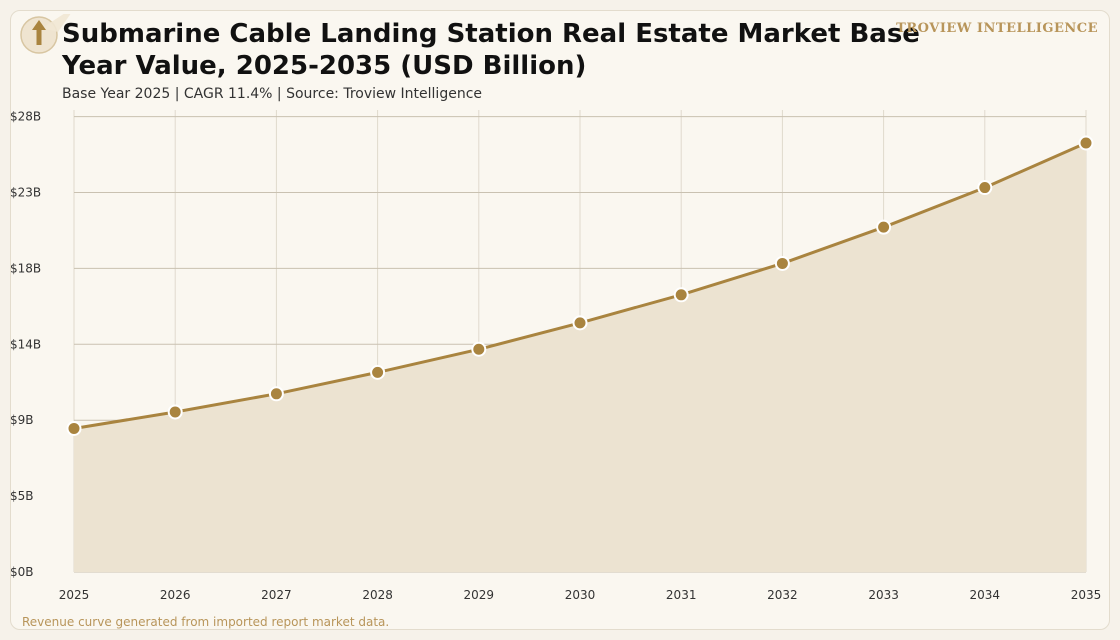 This screenshot has height=640, width=1120. What do you see at coordinates (997, 28) in the screenshot?
I see `brand-label: TROVIEW INTELLIGENCE` at bounding box center [997, 28].